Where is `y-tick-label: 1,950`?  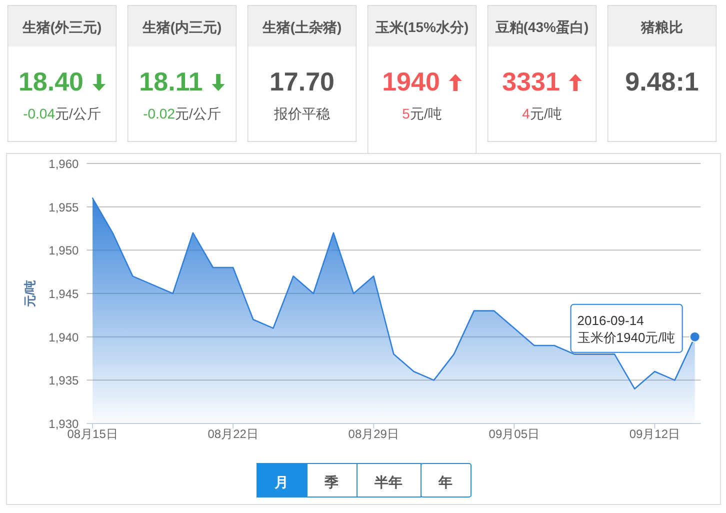 y-tick-label: 1,950 is located at coordinates (63, 251).